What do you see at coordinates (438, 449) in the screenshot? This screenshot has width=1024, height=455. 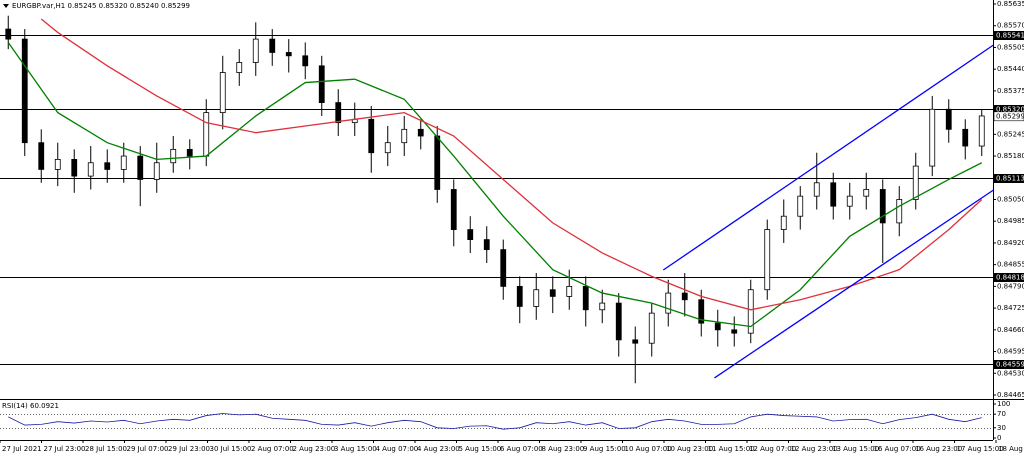 I see `x-tick-label: 4 Aug 23:00` at bounding box center [438, 449].